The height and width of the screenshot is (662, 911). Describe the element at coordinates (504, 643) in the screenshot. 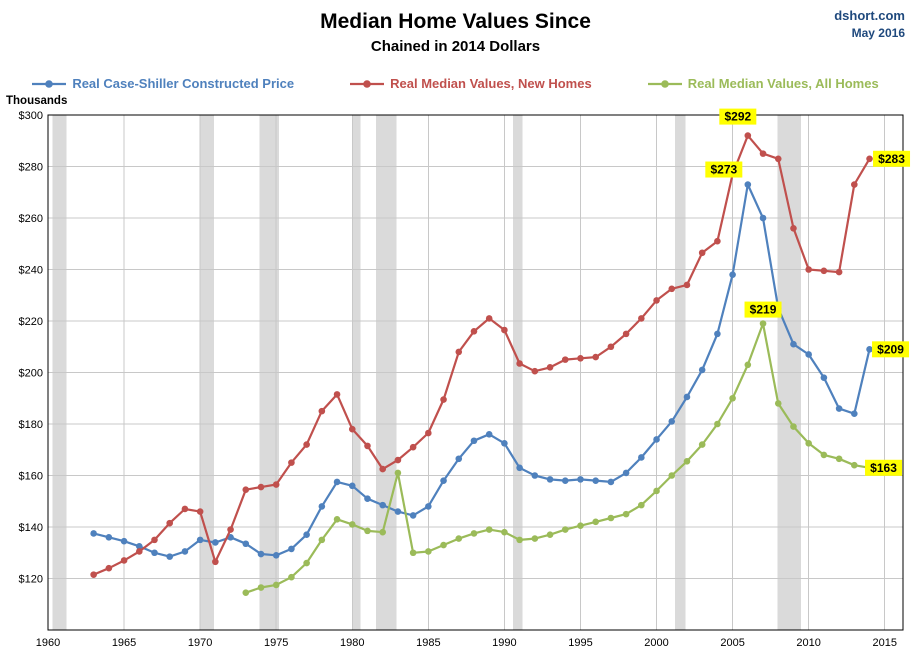

I see `x-axis-tick-label: 1990` at that location.